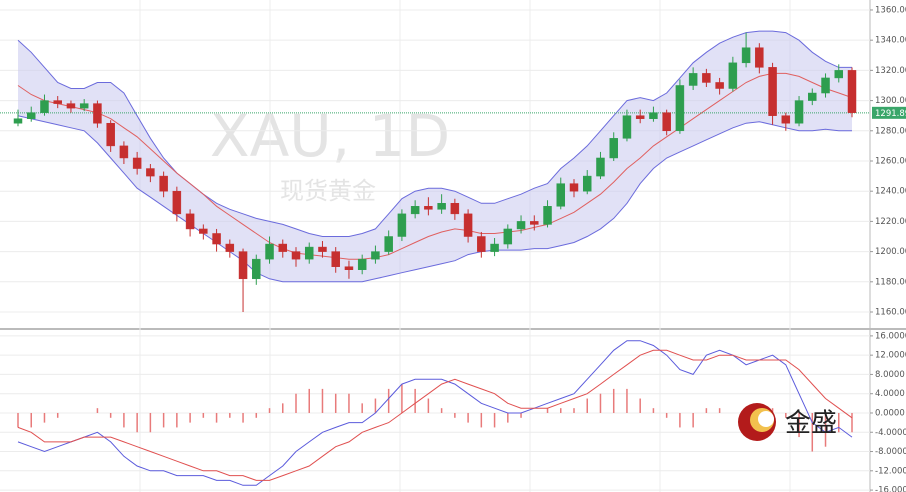  What do you see at coordinates (890, 452) in the screenshot?
I see `y-tick-label: -8.0000` at bounding box center [890, 452].